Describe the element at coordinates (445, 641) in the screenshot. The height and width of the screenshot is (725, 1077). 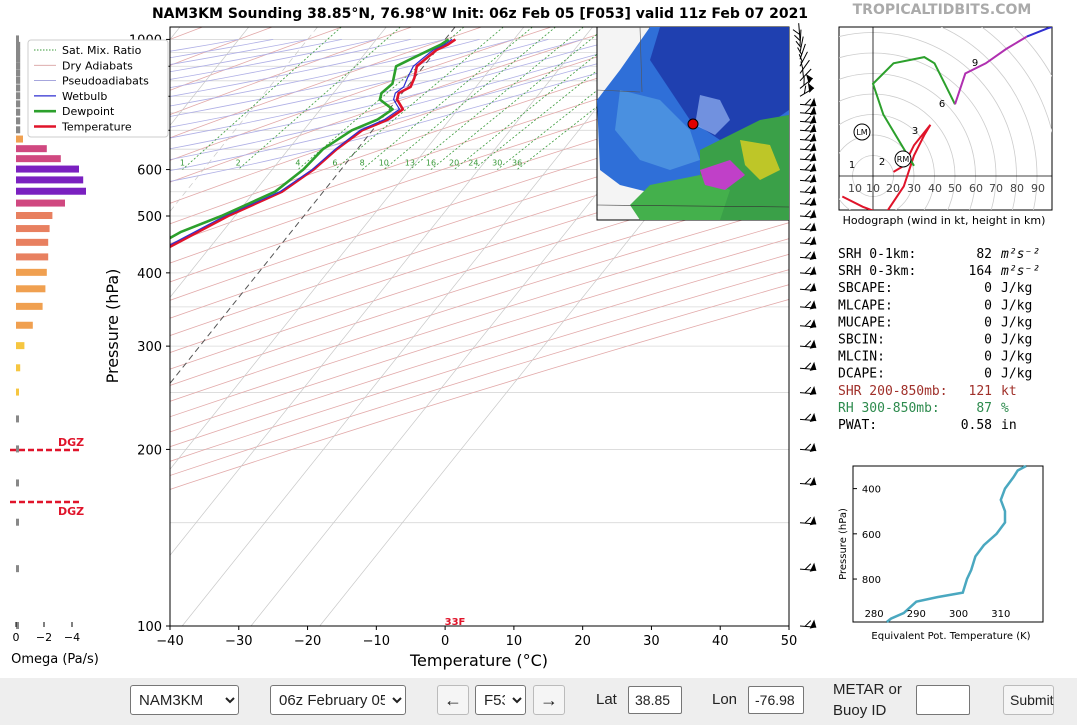
I see `x-tick-label: 0` at that location.